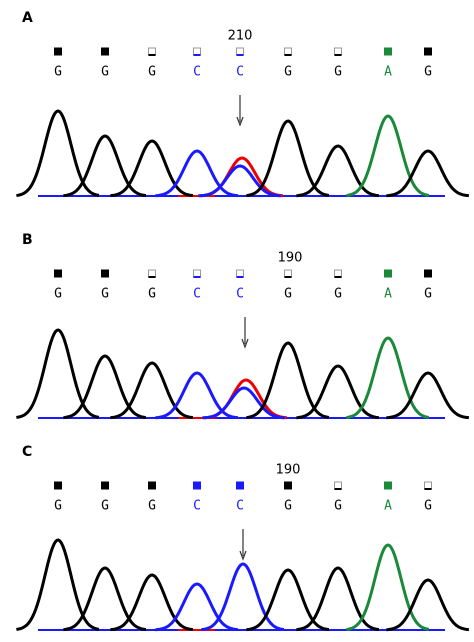  What do you see at coordinates (27, 18) in the screenshot?
I see `panel-label: A` at bounding box center [27, 18].